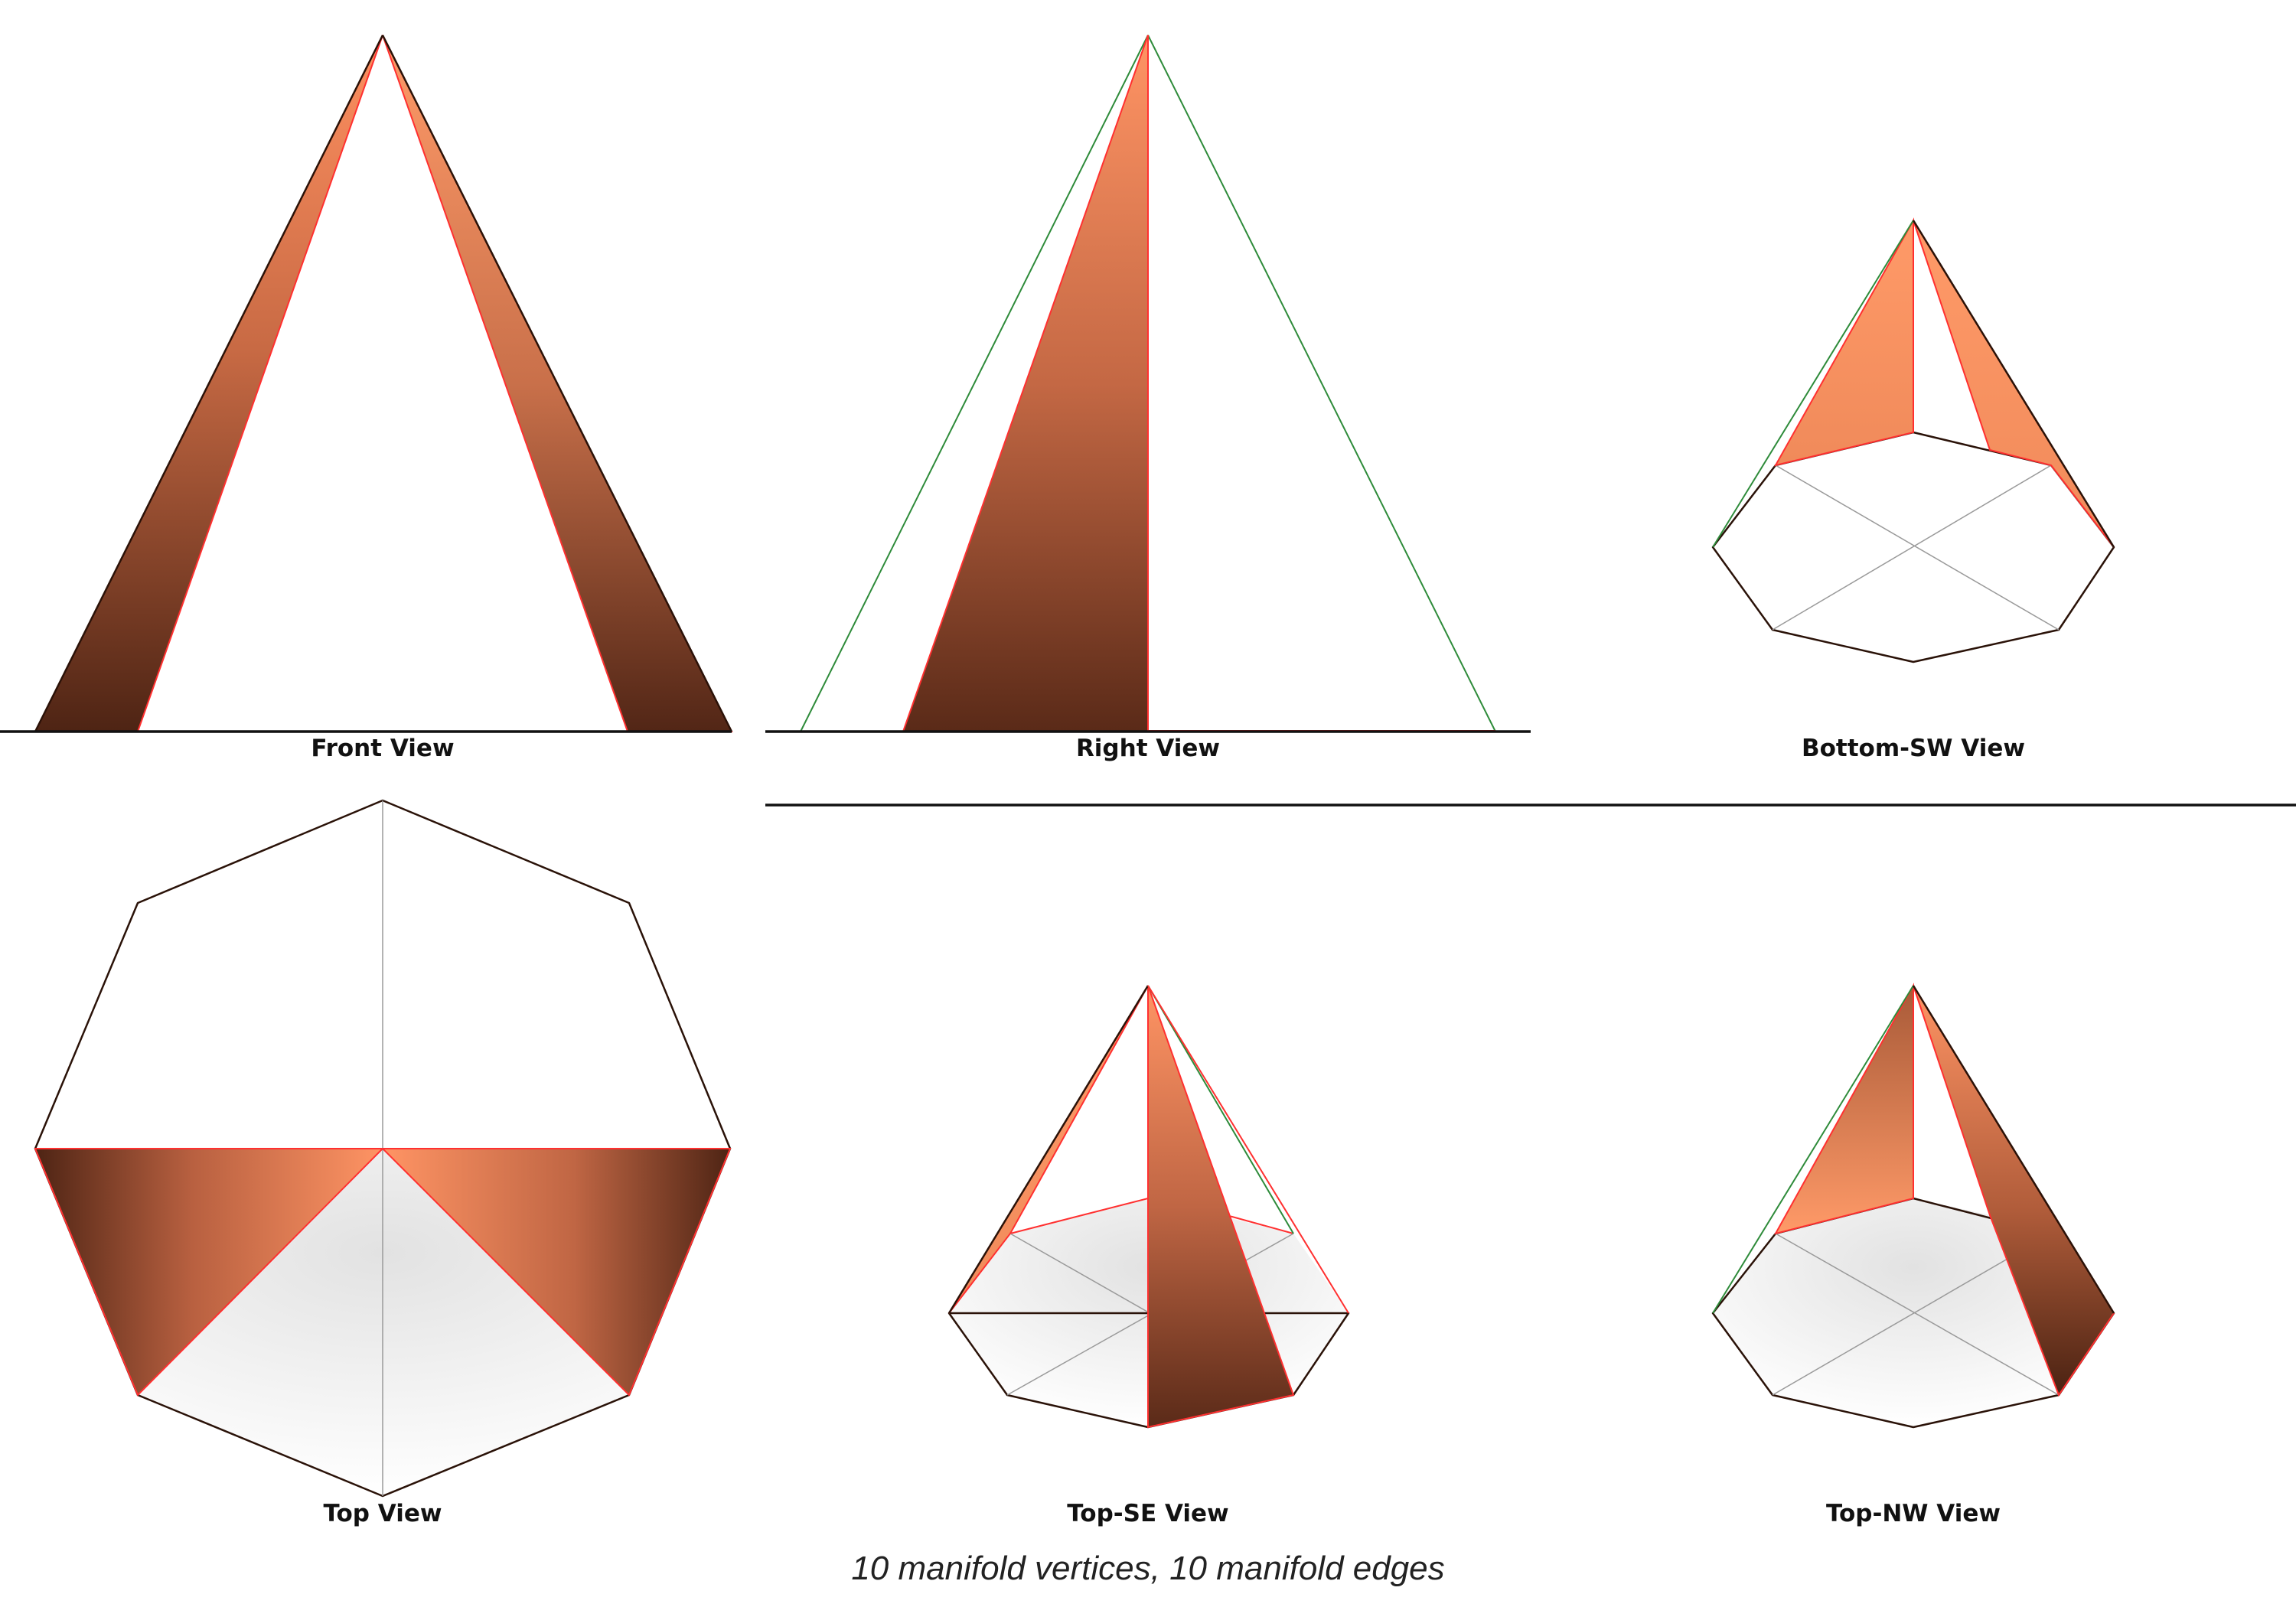 The width and height of the screenshot is (2296, 1607). I want to click on right-green-edge-right, so click(1321, 383).